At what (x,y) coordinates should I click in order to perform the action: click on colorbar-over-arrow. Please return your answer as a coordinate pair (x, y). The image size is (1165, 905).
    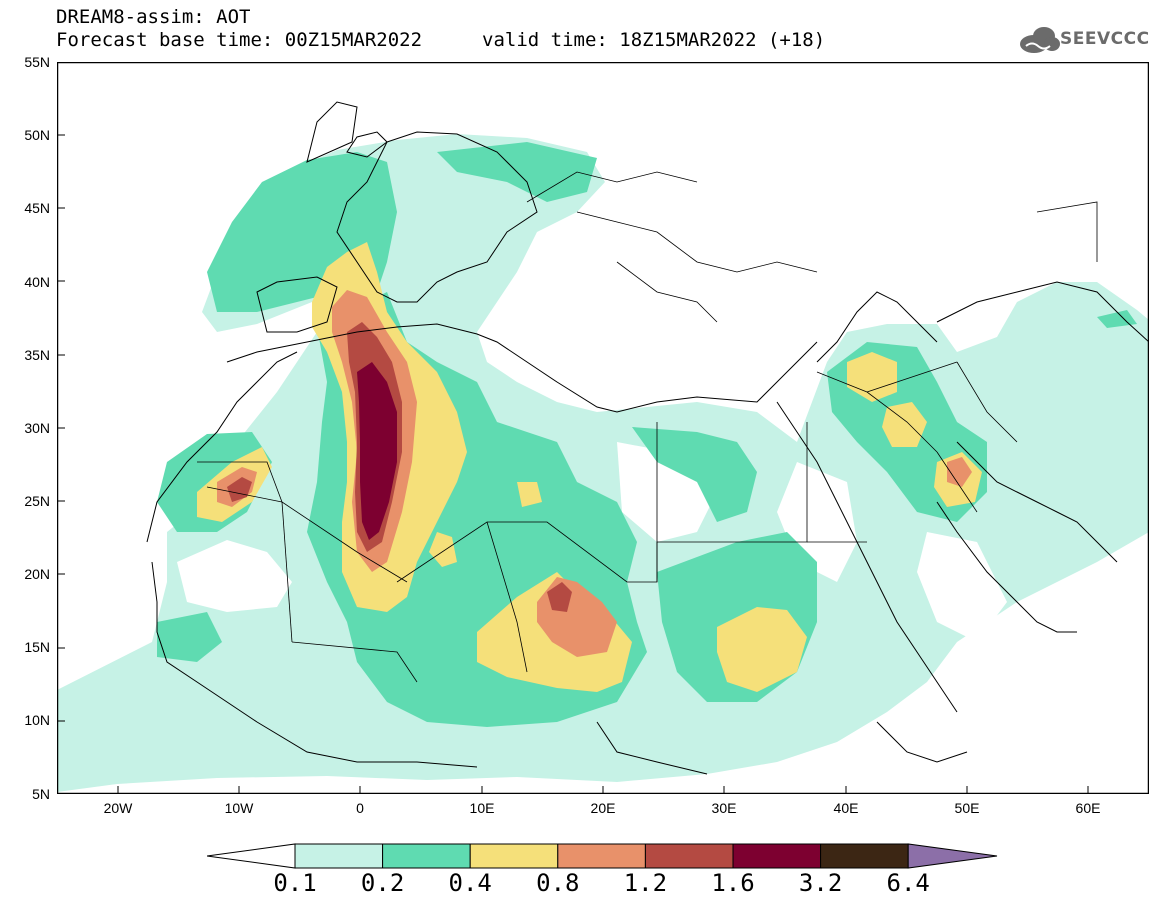
    Looking at the image, I should click on (952, 856).